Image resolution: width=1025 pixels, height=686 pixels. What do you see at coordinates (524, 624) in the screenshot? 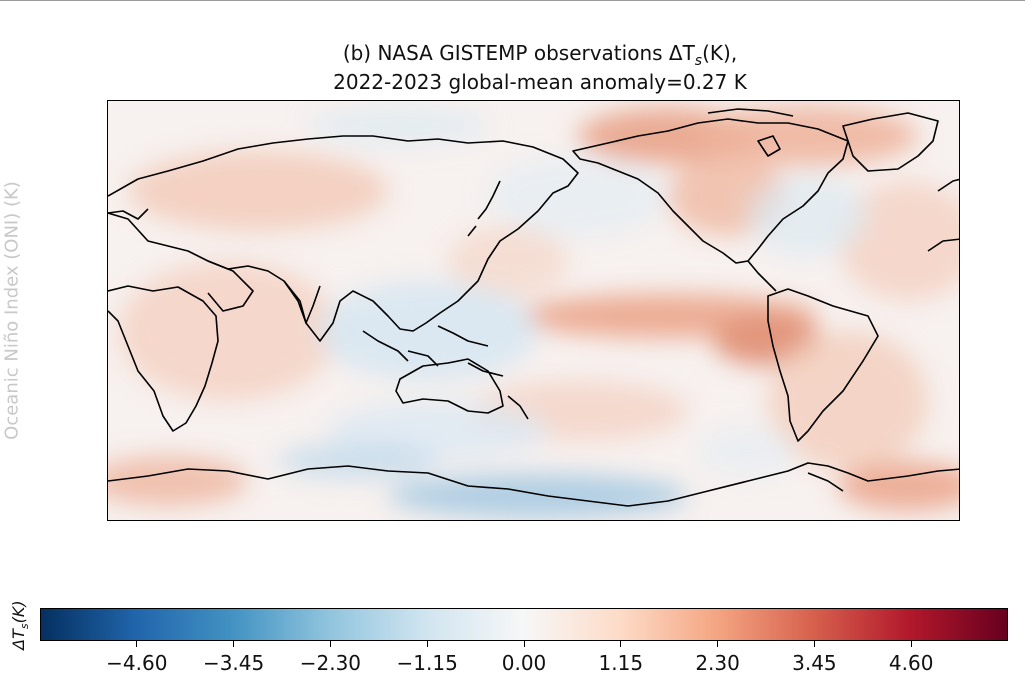
I see `colorbar` at bounding box center [524, 624].